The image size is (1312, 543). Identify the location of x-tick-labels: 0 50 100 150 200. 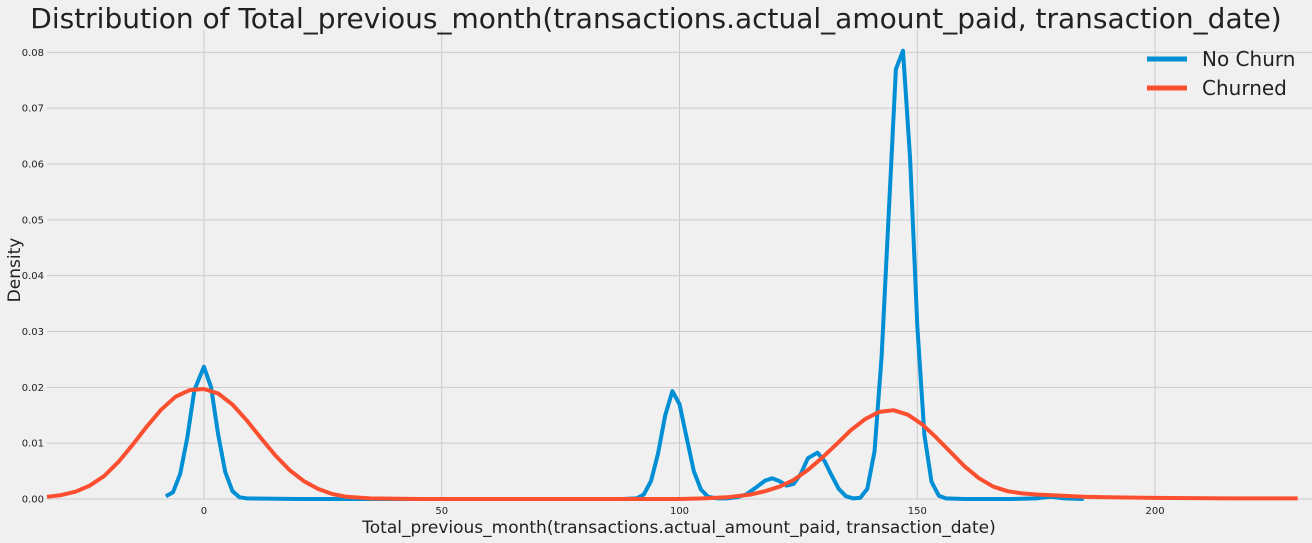
(683, 511).